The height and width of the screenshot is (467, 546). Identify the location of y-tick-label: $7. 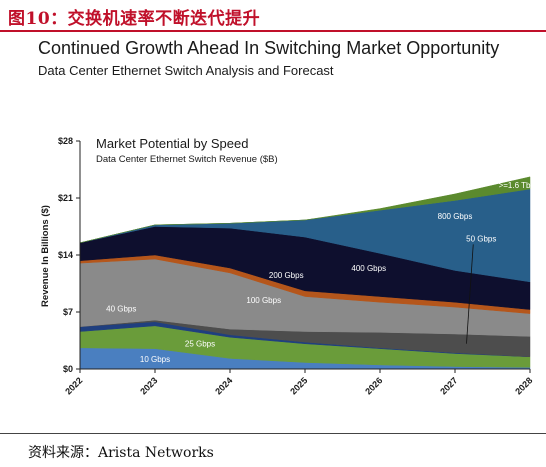
(68, 312).